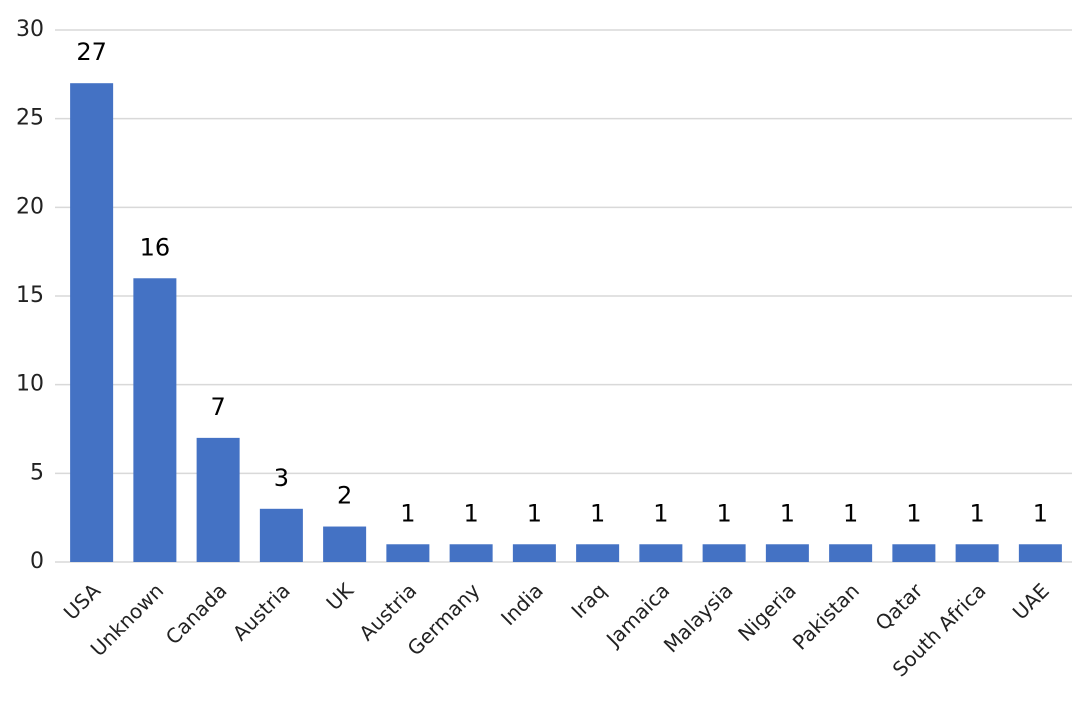 The width and height of the screenshot is (1084, 708). Describe the element at coordinates (30, 29) in the screenshot. I see `y-tick-label: 30` at that location.